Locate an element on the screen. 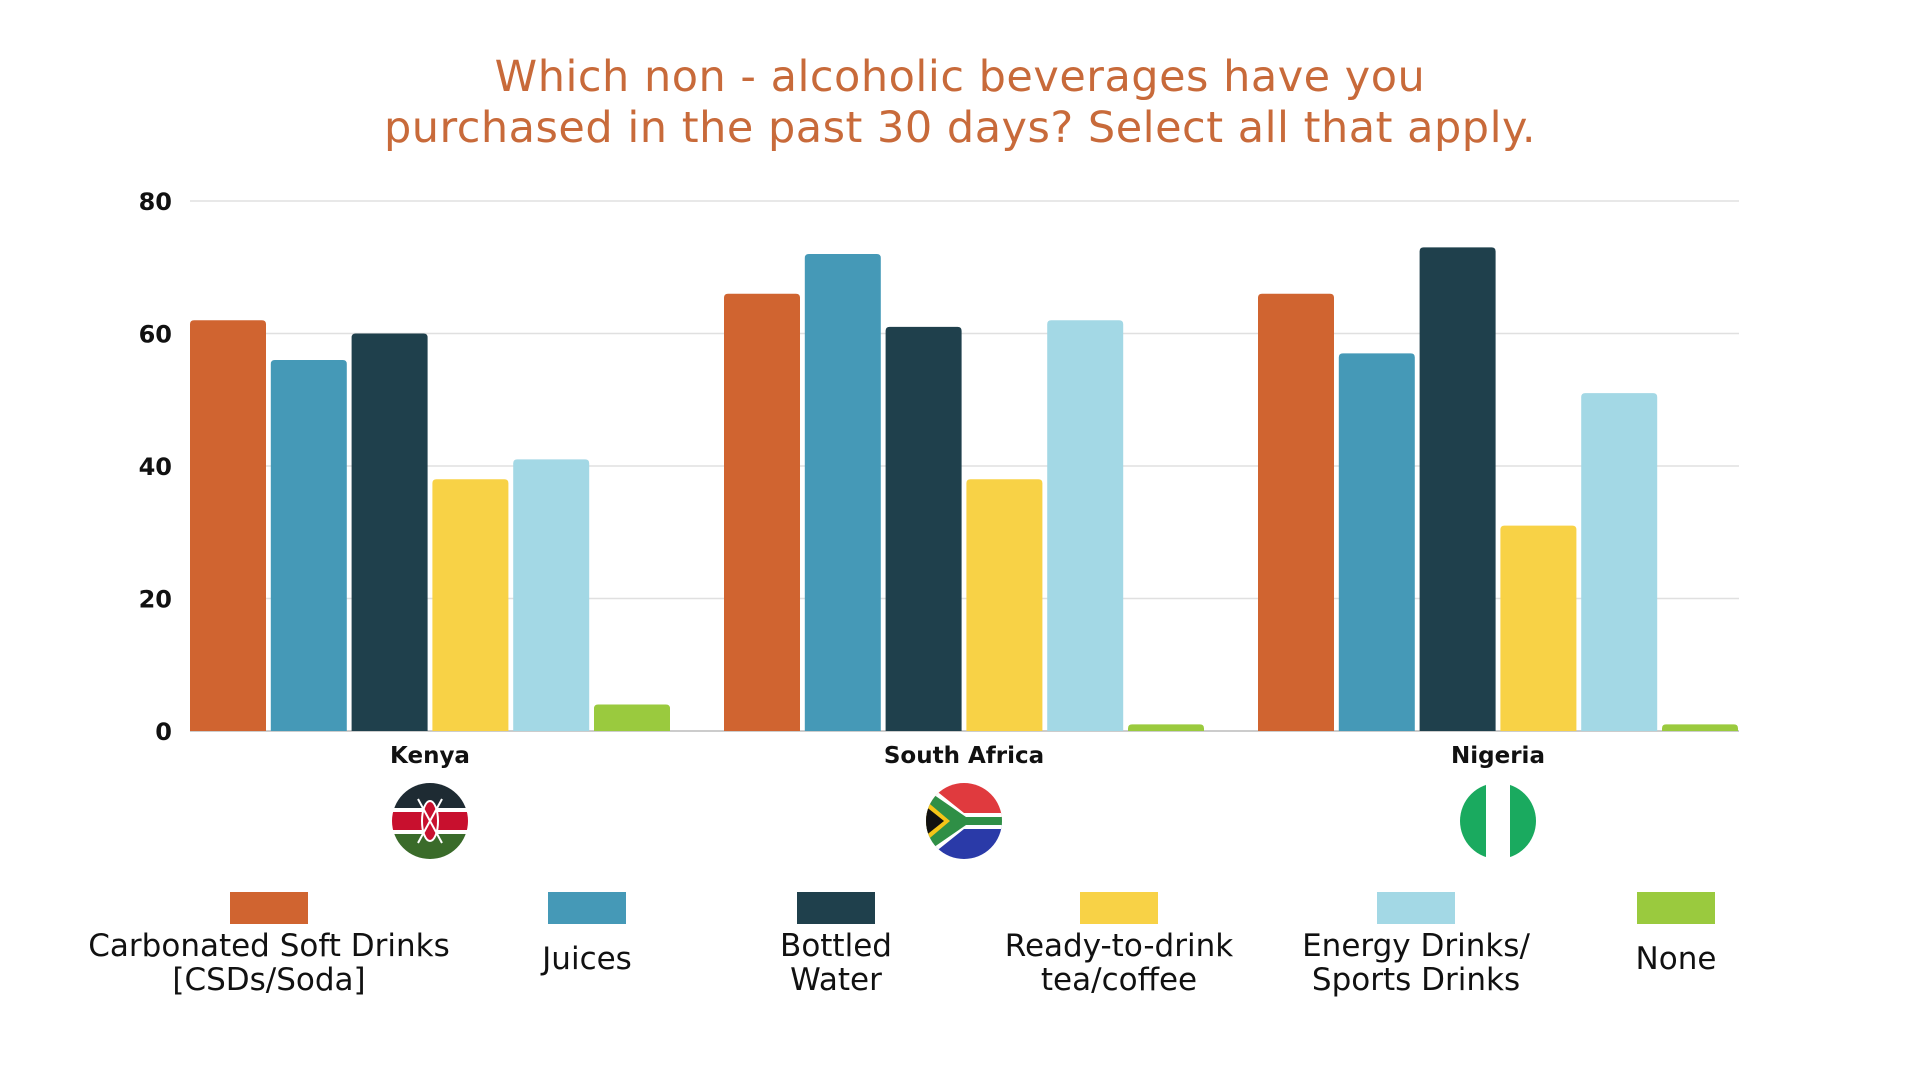 The height and width of the screenshot is (1080, 1920). x-axis-labels: Kenya South Africa Nigeria is located at coordinates (967, 756).